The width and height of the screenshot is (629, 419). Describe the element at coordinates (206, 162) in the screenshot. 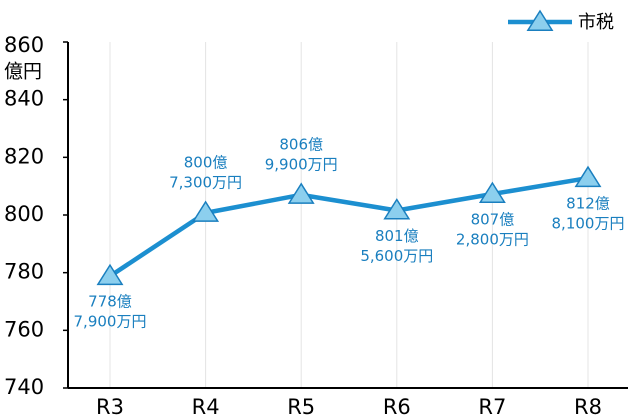

I see `value-label: 800億` at that location.